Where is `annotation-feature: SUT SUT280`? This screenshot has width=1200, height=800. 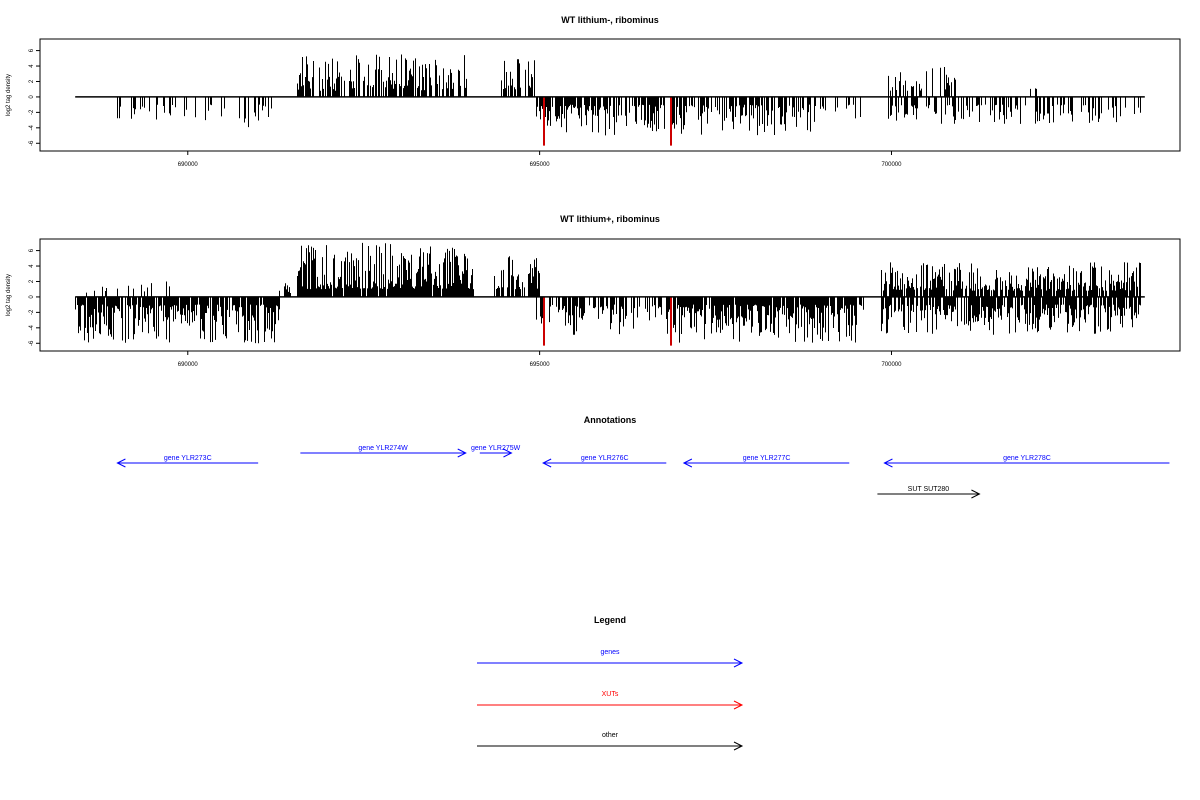
annotation-feature: SUT SUT280 is located at coordinates (929, 492).